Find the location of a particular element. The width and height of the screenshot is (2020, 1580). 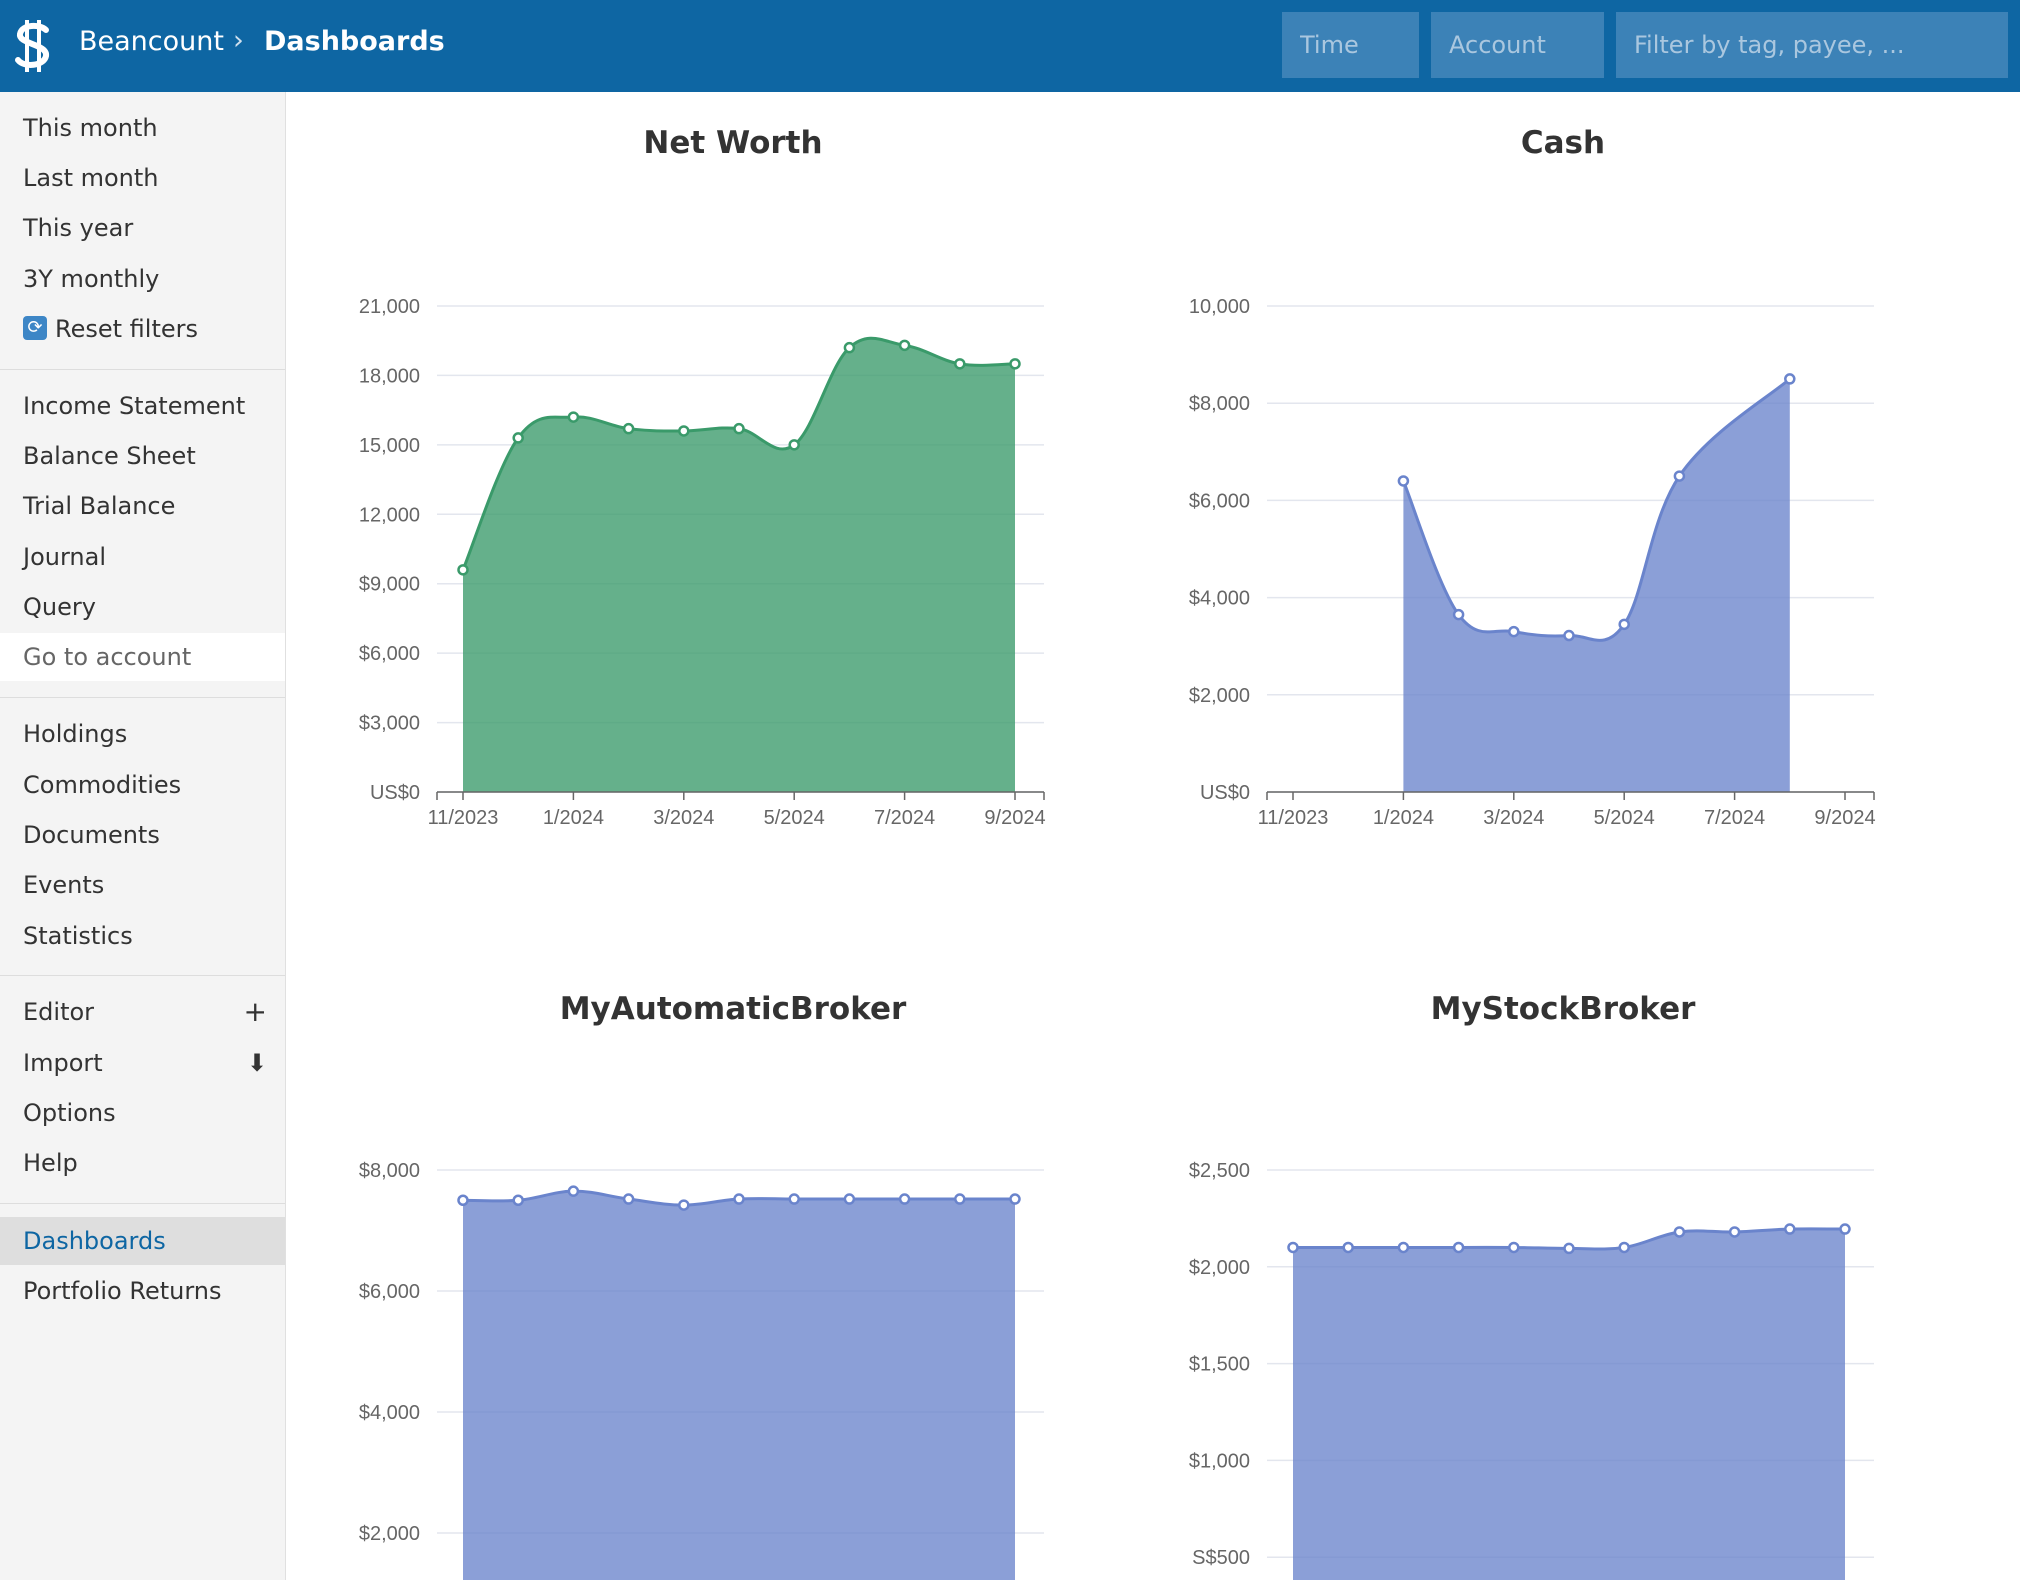

account-filter-input is located at coordinates (1517, 45).